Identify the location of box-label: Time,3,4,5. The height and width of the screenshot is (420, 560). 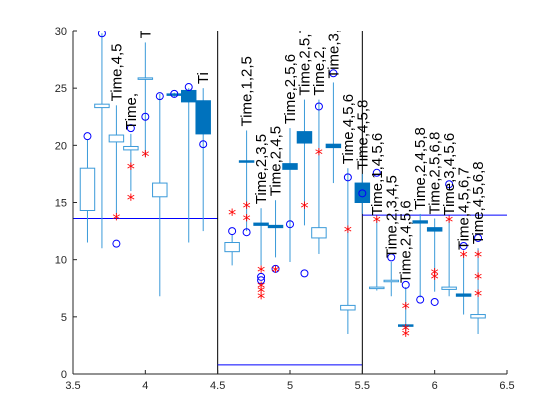
(333, 43).